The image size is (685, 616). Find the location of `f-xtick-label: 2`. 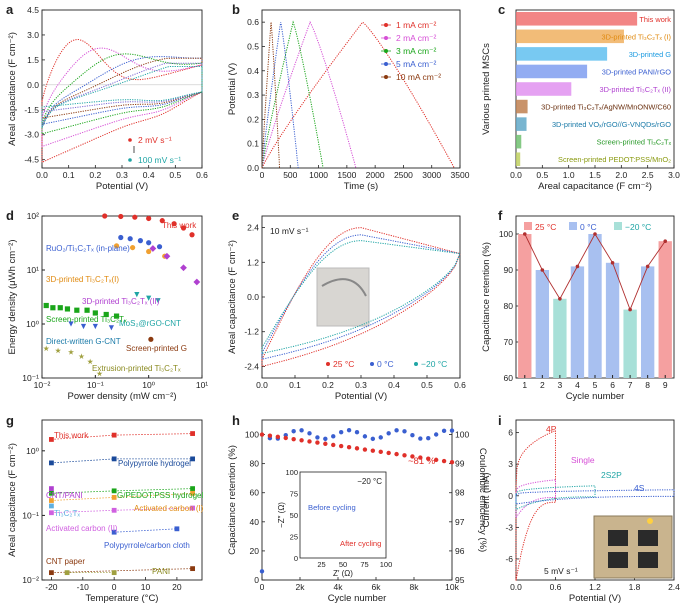

f-xtick-label: 2 is located at coordinates (542, 385).